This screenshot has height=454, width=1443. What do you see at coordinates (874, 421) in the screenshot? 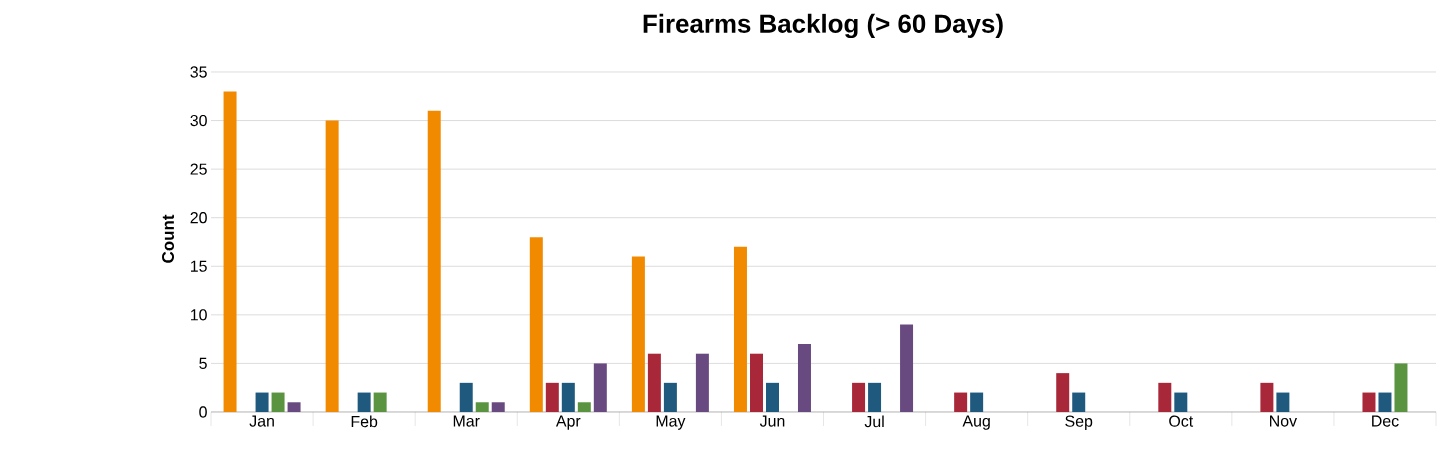
I see `x-tick-label: Jul` at bounding box center [874, 421].